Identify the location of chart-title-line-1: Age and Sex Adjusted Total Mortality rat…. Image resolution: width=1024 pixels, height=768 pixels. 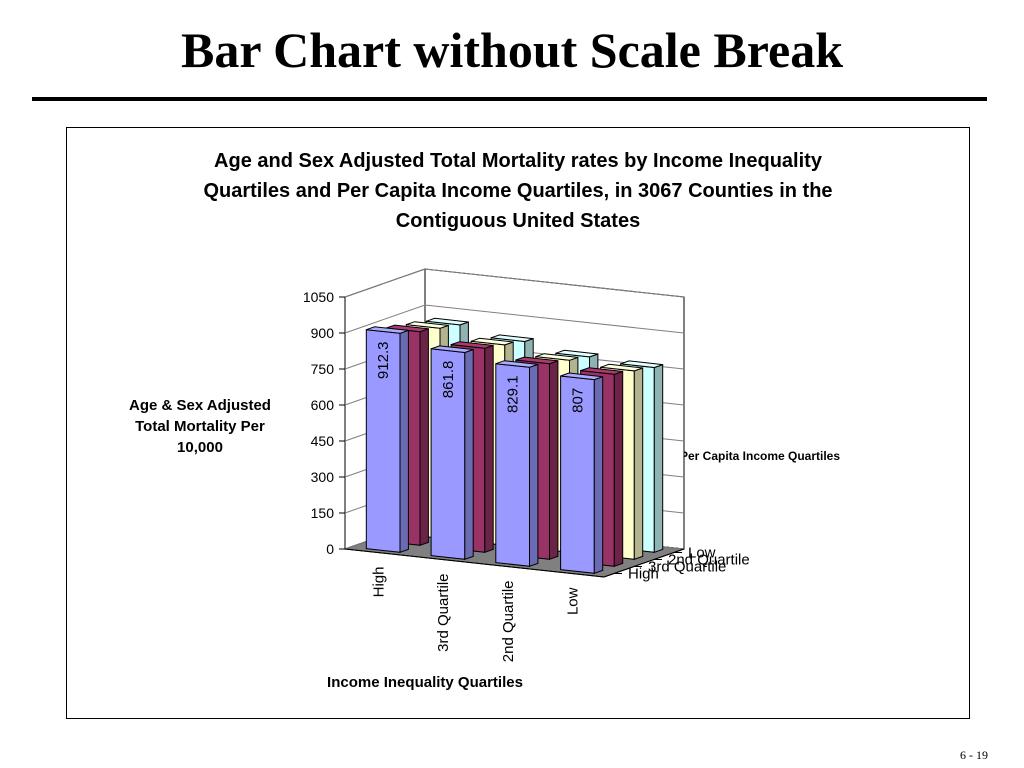
(518, 161).